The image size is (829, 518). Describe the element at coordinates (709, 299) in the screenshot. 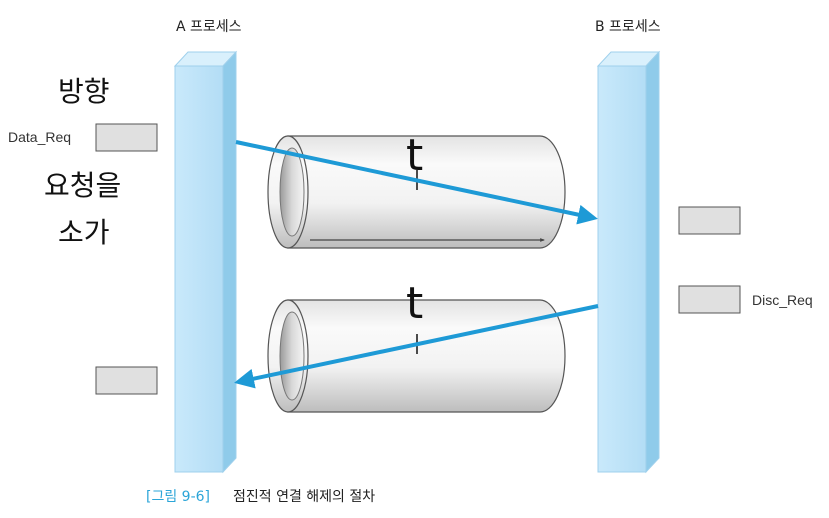

I see `disc-req-box` at that location.